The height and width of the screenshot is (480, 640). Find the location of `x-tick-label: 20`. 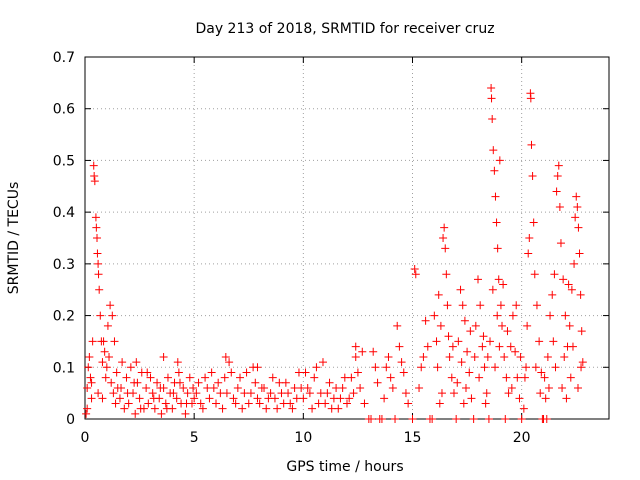

x-tick-label: 20 is located at coordinates (522, 438).